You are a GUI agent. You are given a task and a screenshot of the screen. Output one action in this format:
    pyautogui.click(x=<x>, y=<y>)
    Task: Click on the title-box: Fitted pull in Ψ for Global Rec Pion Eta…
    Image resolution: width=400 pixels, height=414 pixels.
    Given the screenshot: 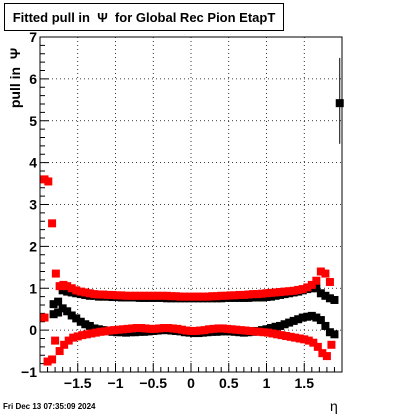 What is the action you would take?
    pyautogui.click(x=144, y=17)
    